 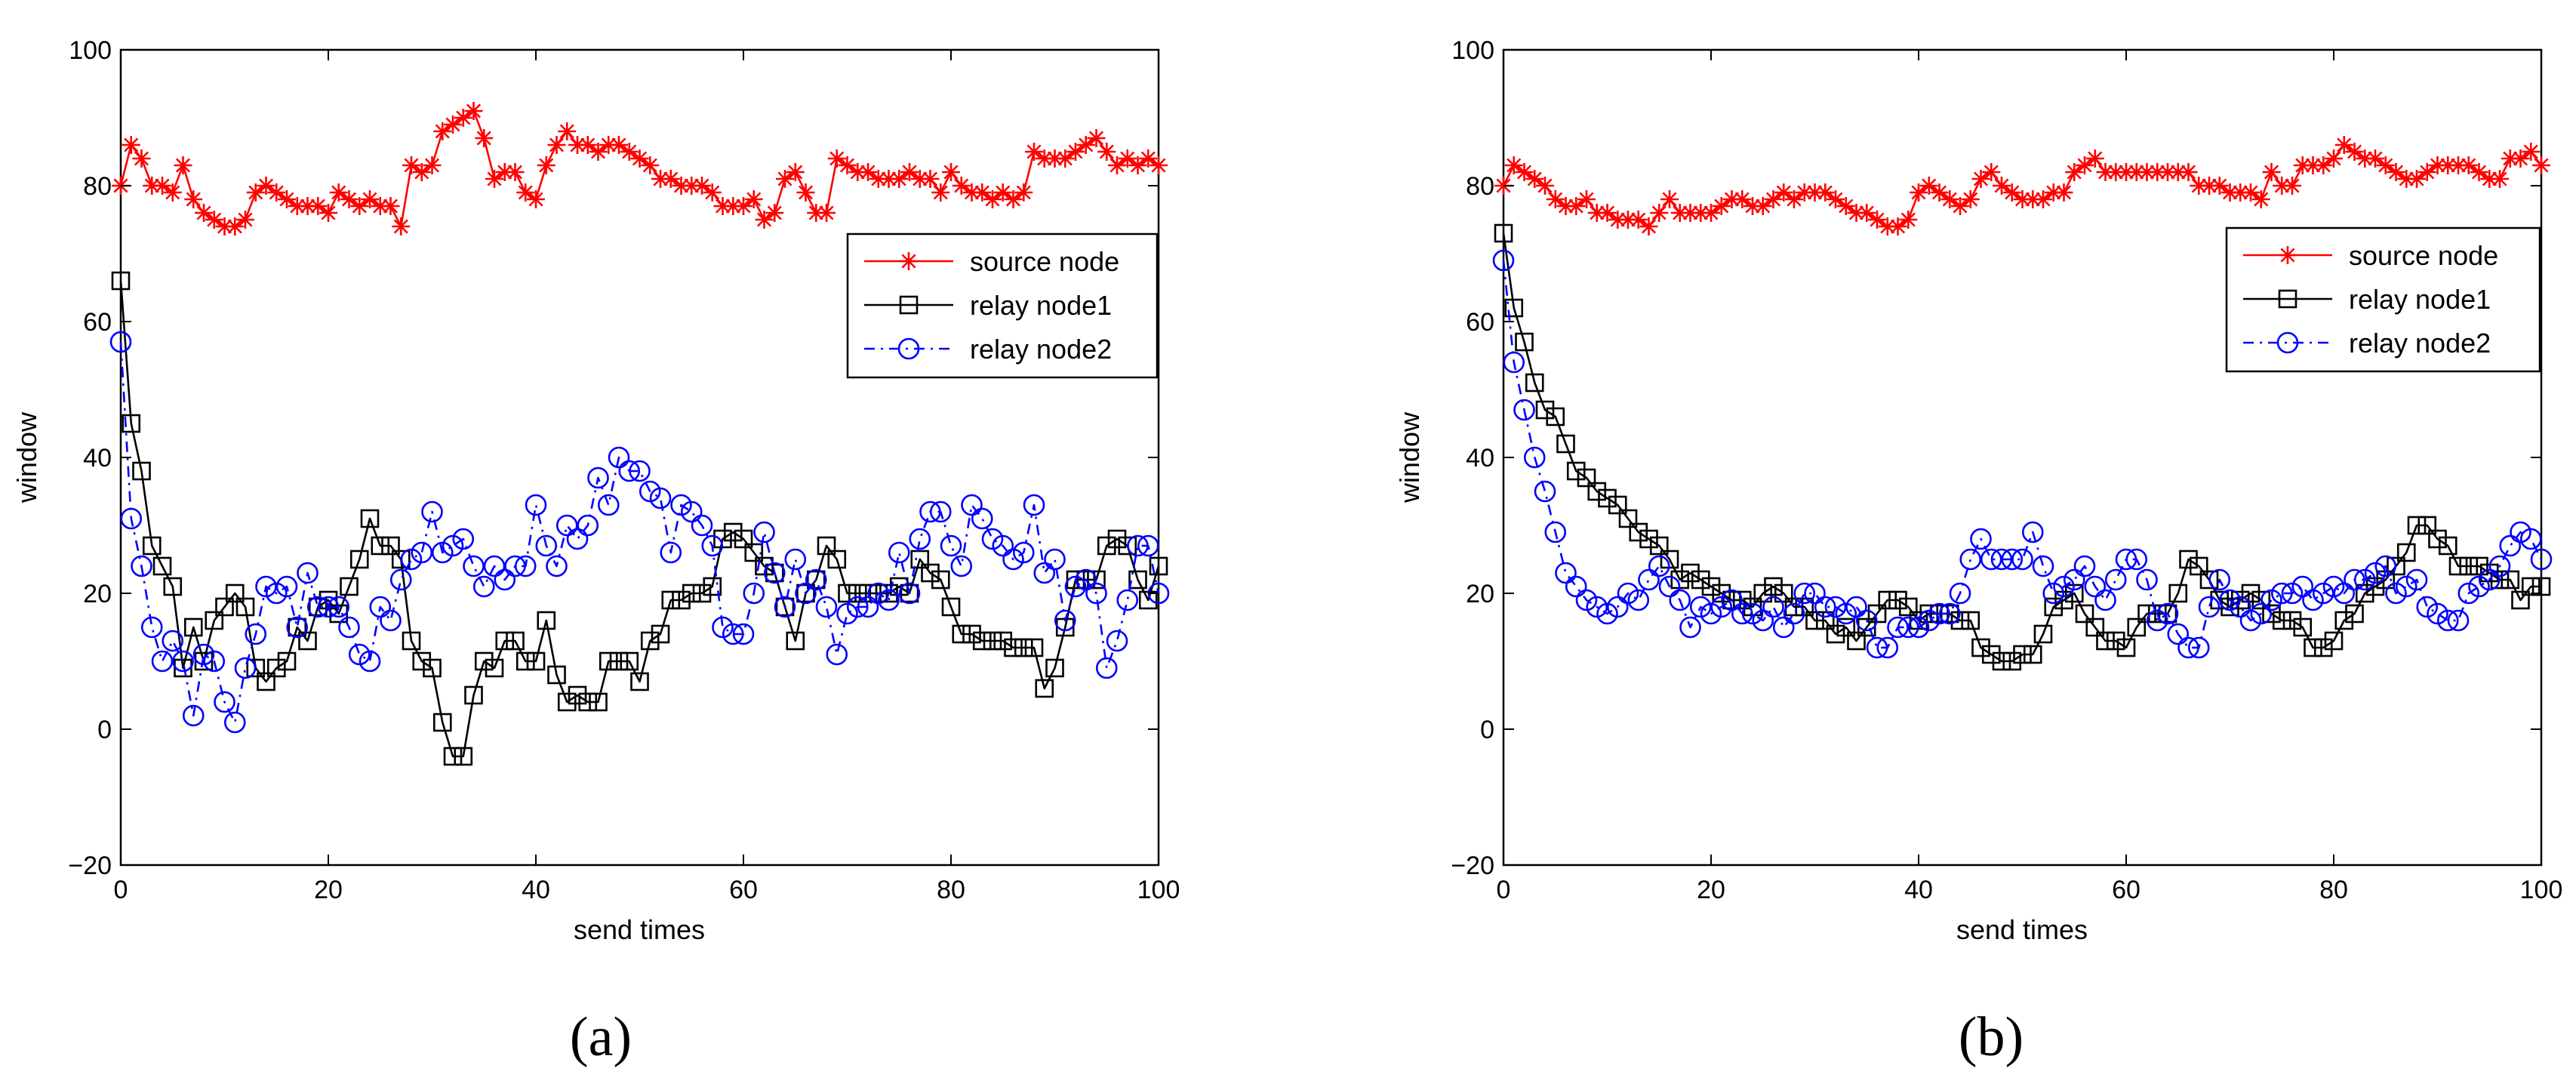 I want to click on legend-label: relay node1, so click(x=1041, y=305).